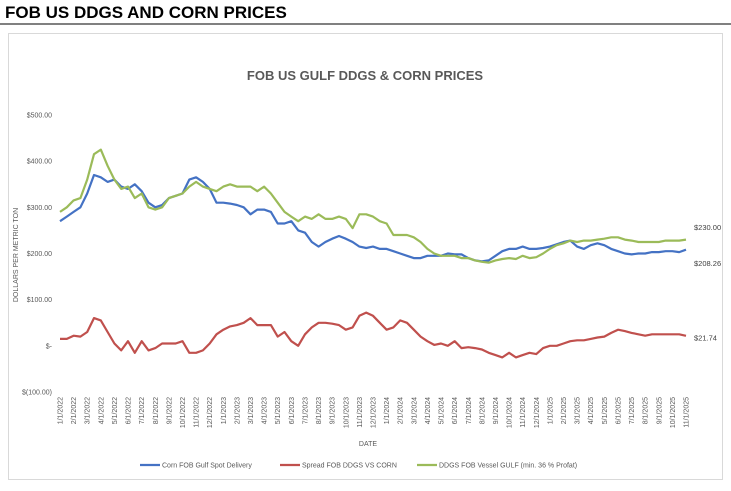 The width and height of the screenshot is (731, 491). I want to click on x-tick-label: 8/1/2022, so click(156, 410).